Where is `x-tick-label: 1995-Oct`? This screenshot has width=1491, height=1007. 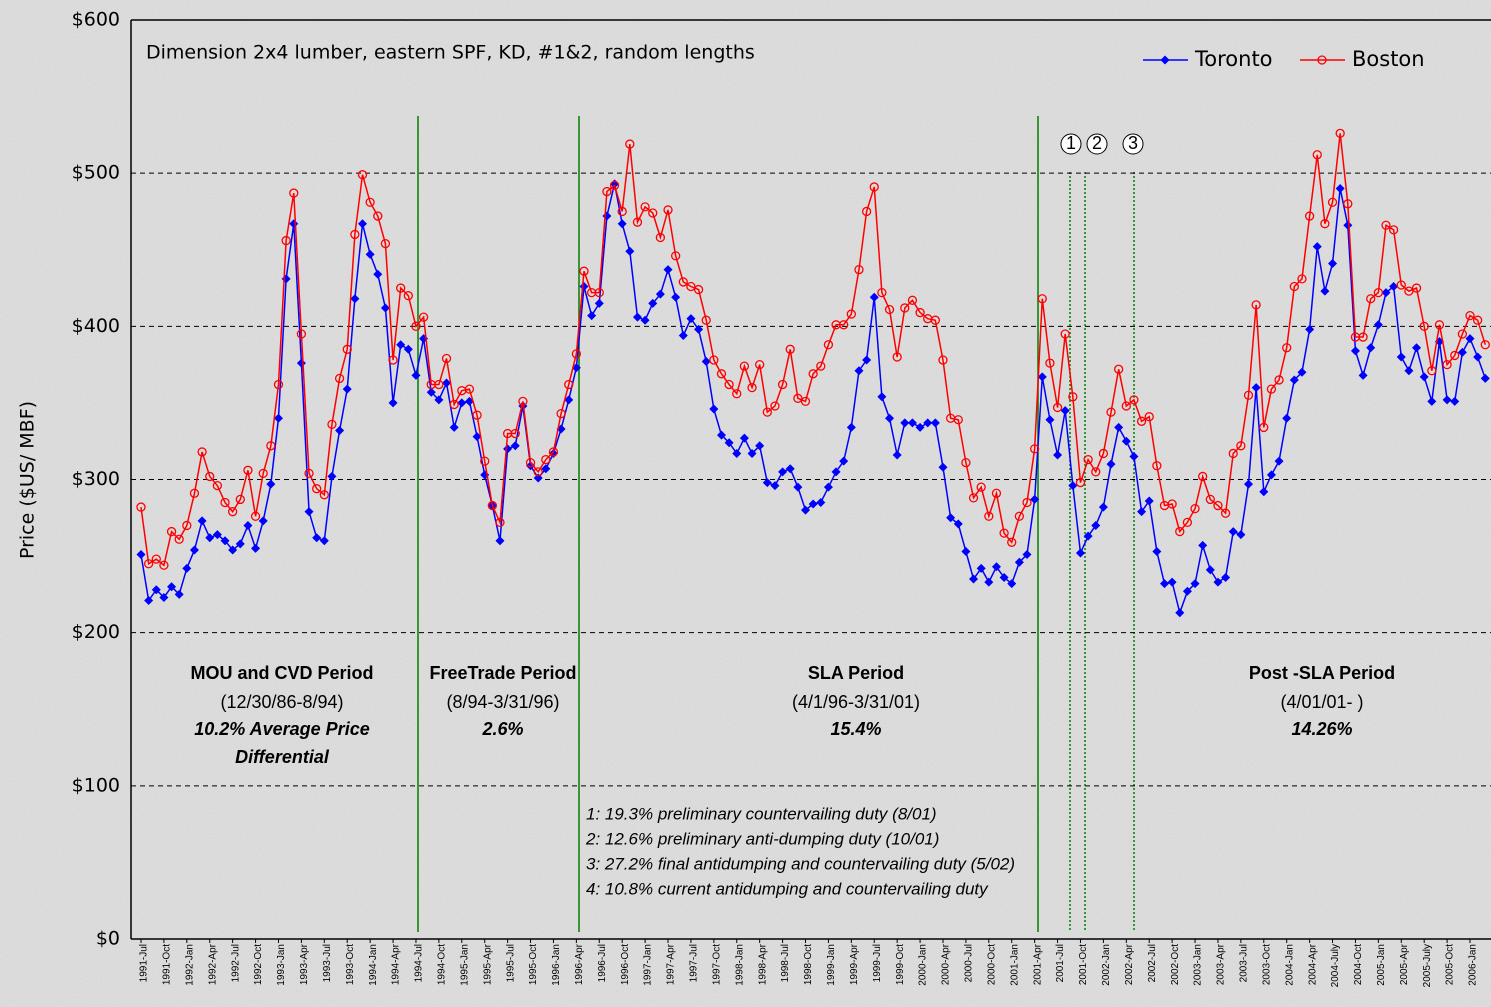 x-tick-label: 1995-Oct is located at coordinates (533, 964).